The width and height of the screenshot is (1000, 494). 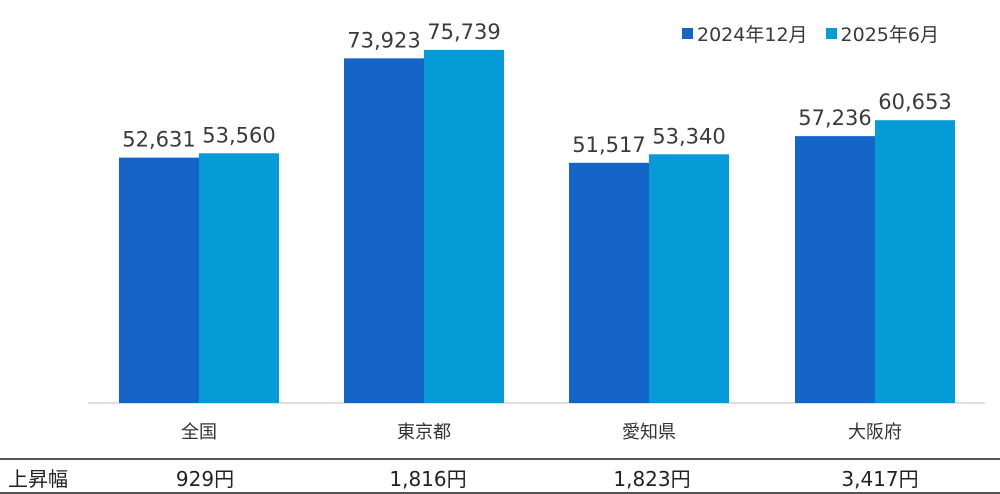 I want to click on data-label-national-series-2: 53,560, so click(x=238, y=135).